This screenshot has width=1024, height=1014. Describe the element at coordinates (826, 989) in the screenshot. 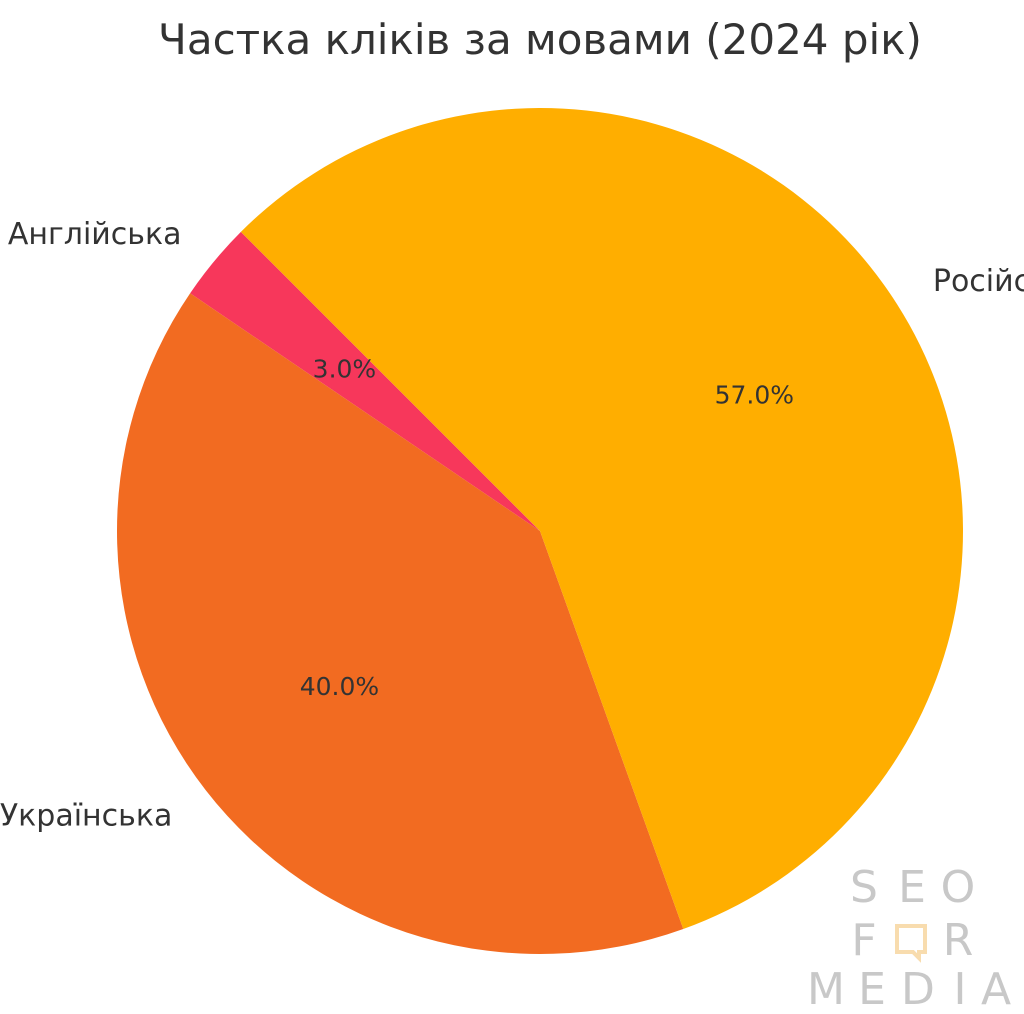

I see `watermark-letter: M` at that location.